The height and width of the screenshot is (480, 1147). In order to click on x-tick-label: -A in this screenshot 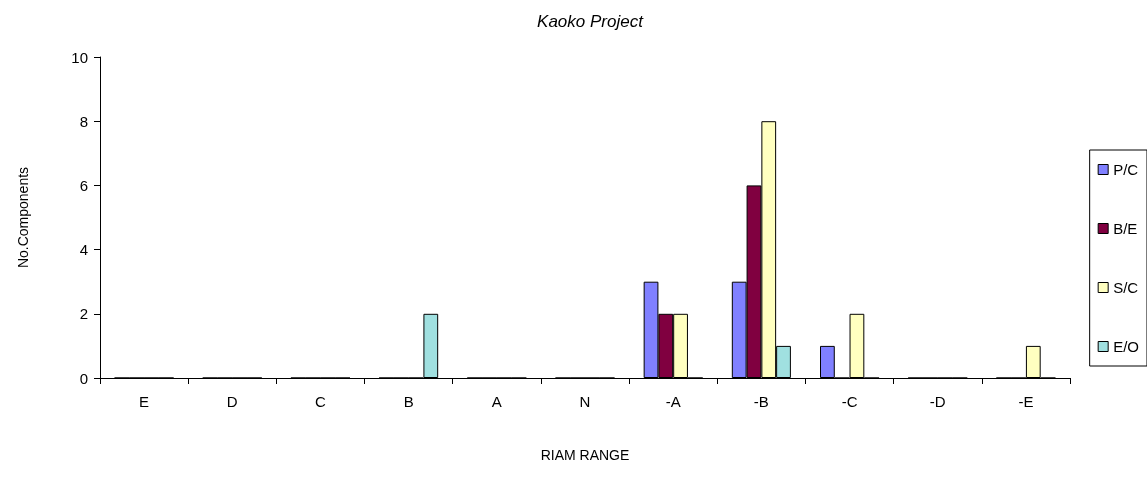, I will do `click(673, 401)`.